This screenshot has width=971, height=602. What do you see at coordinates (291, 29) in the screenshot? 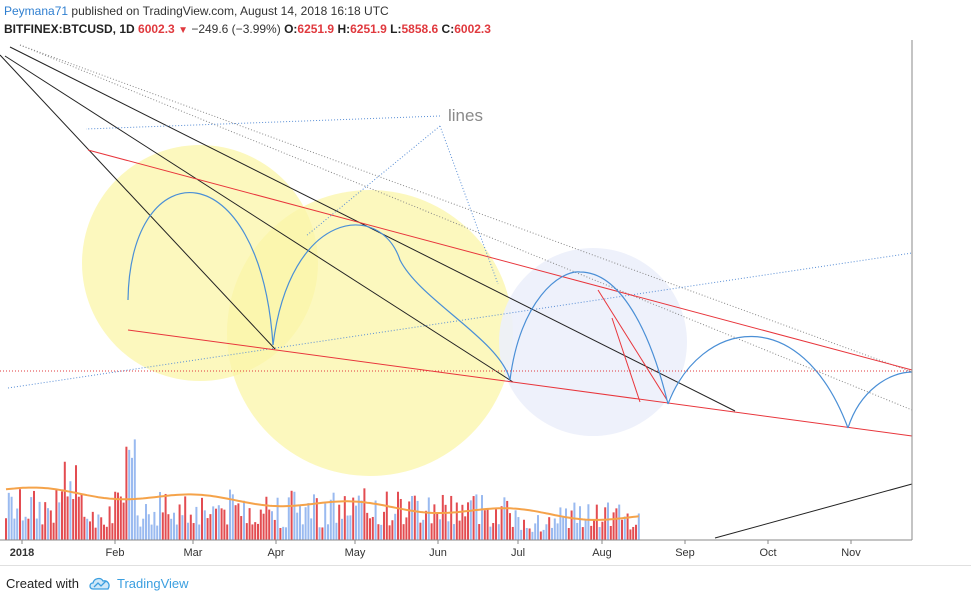
I see `open-label: O:` at bounding box center [291, 29].